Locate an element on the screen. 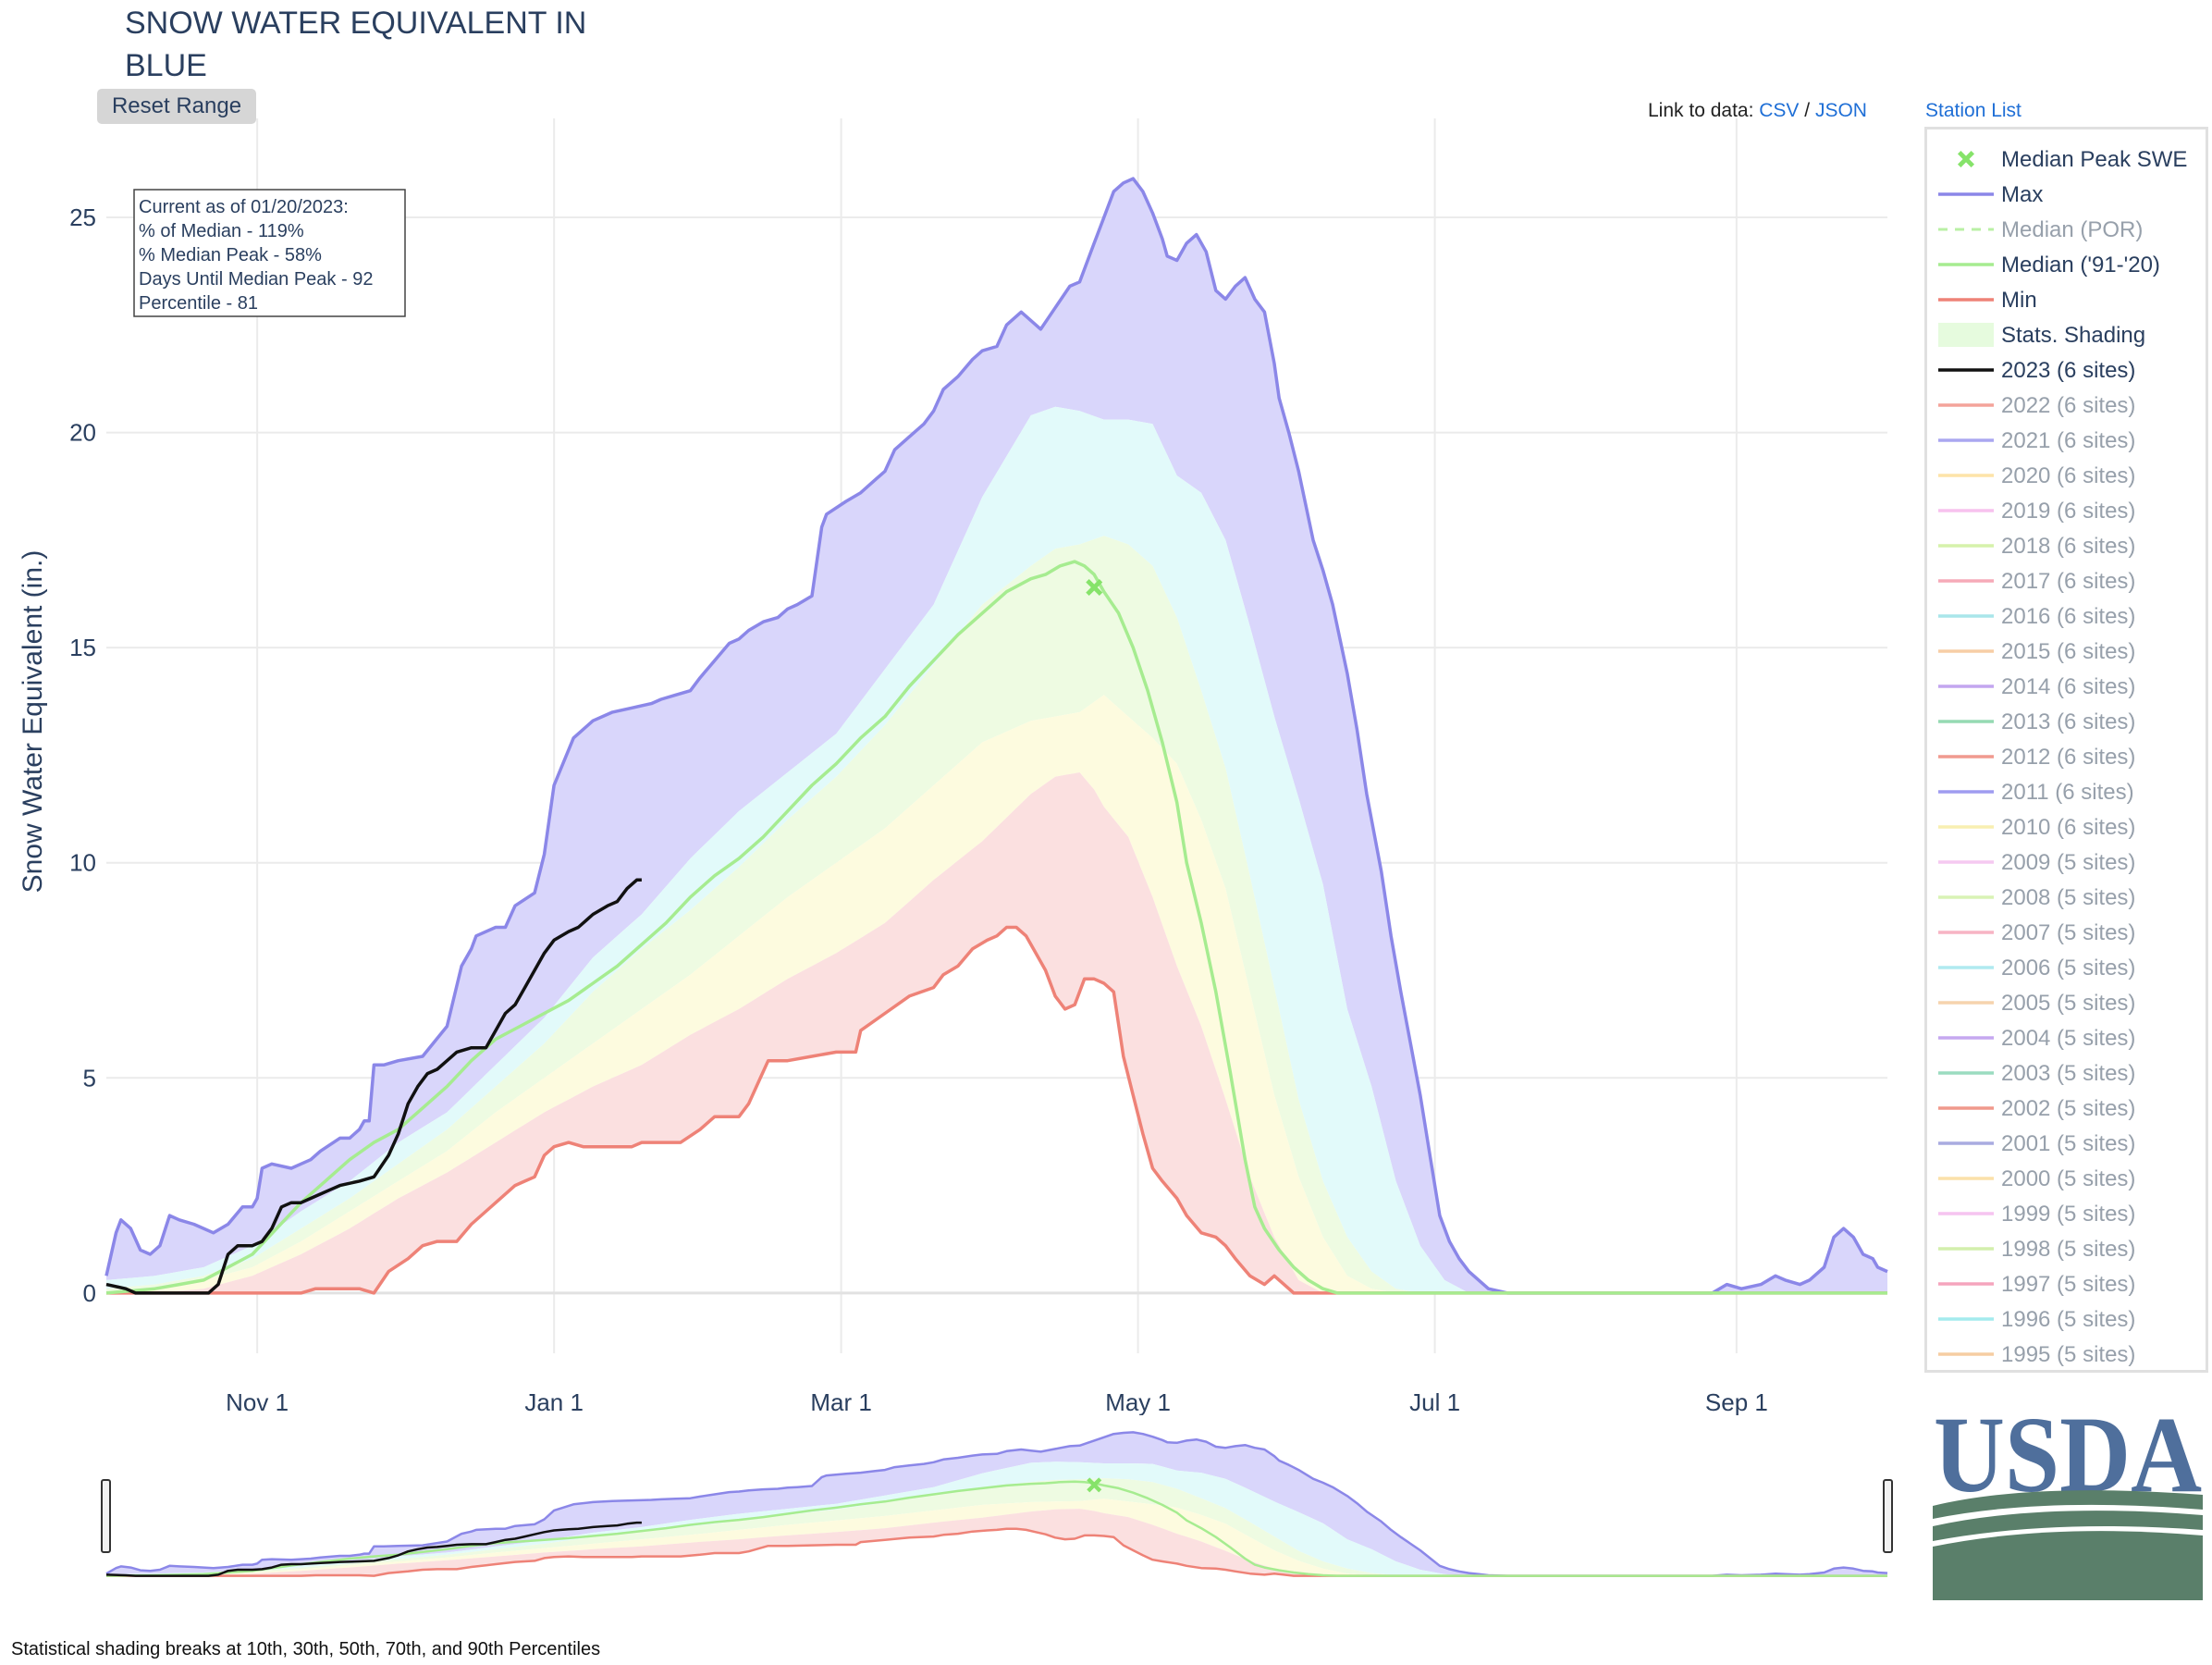  range-slider-series-median-line is located at coordinates (996, 1529).